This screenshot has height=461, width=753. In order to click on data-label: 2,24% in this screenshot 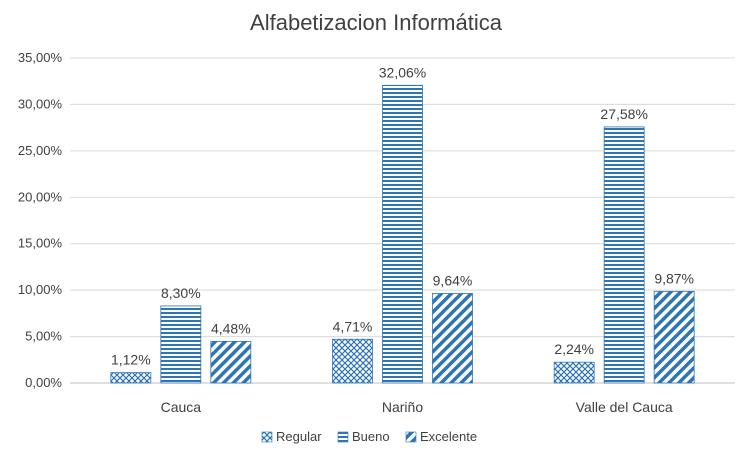, I will do `click(574, 349)`.